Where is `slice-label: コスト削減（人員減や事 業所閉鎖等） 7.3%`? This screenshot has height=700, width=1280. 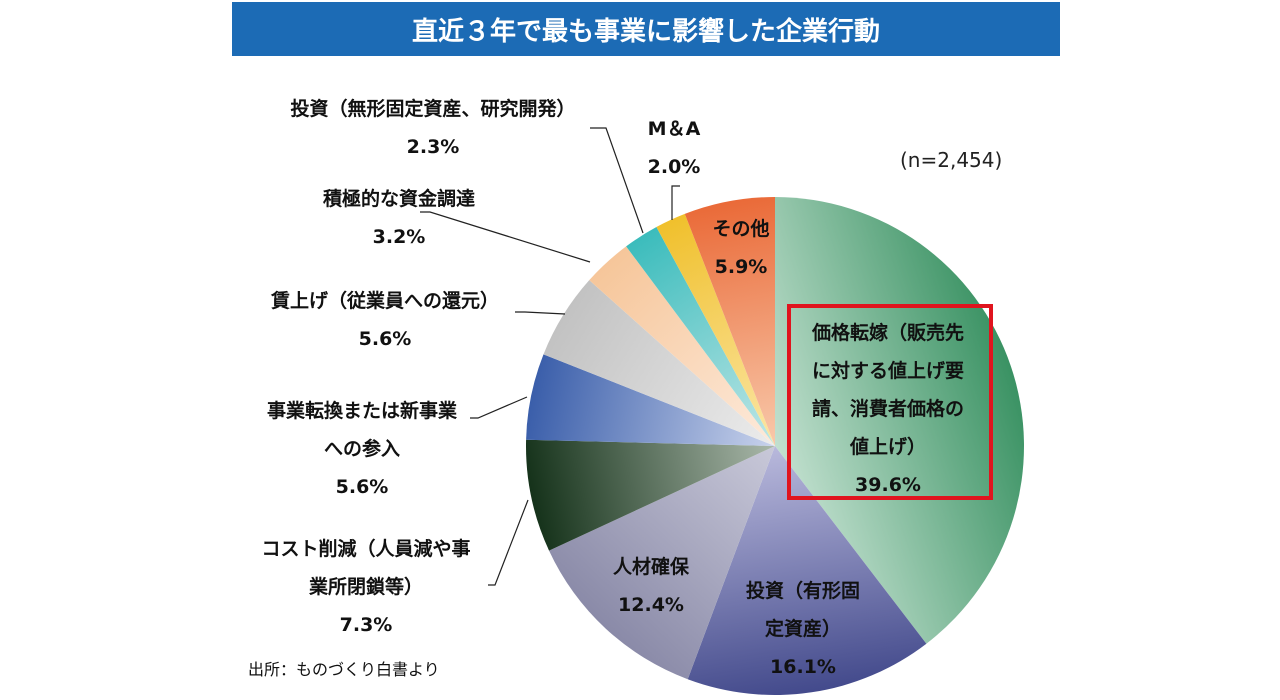
slice-label: コスト削減（人員減や事 業所閉鎖等） 7.3% is located at coordinates (365, 587).